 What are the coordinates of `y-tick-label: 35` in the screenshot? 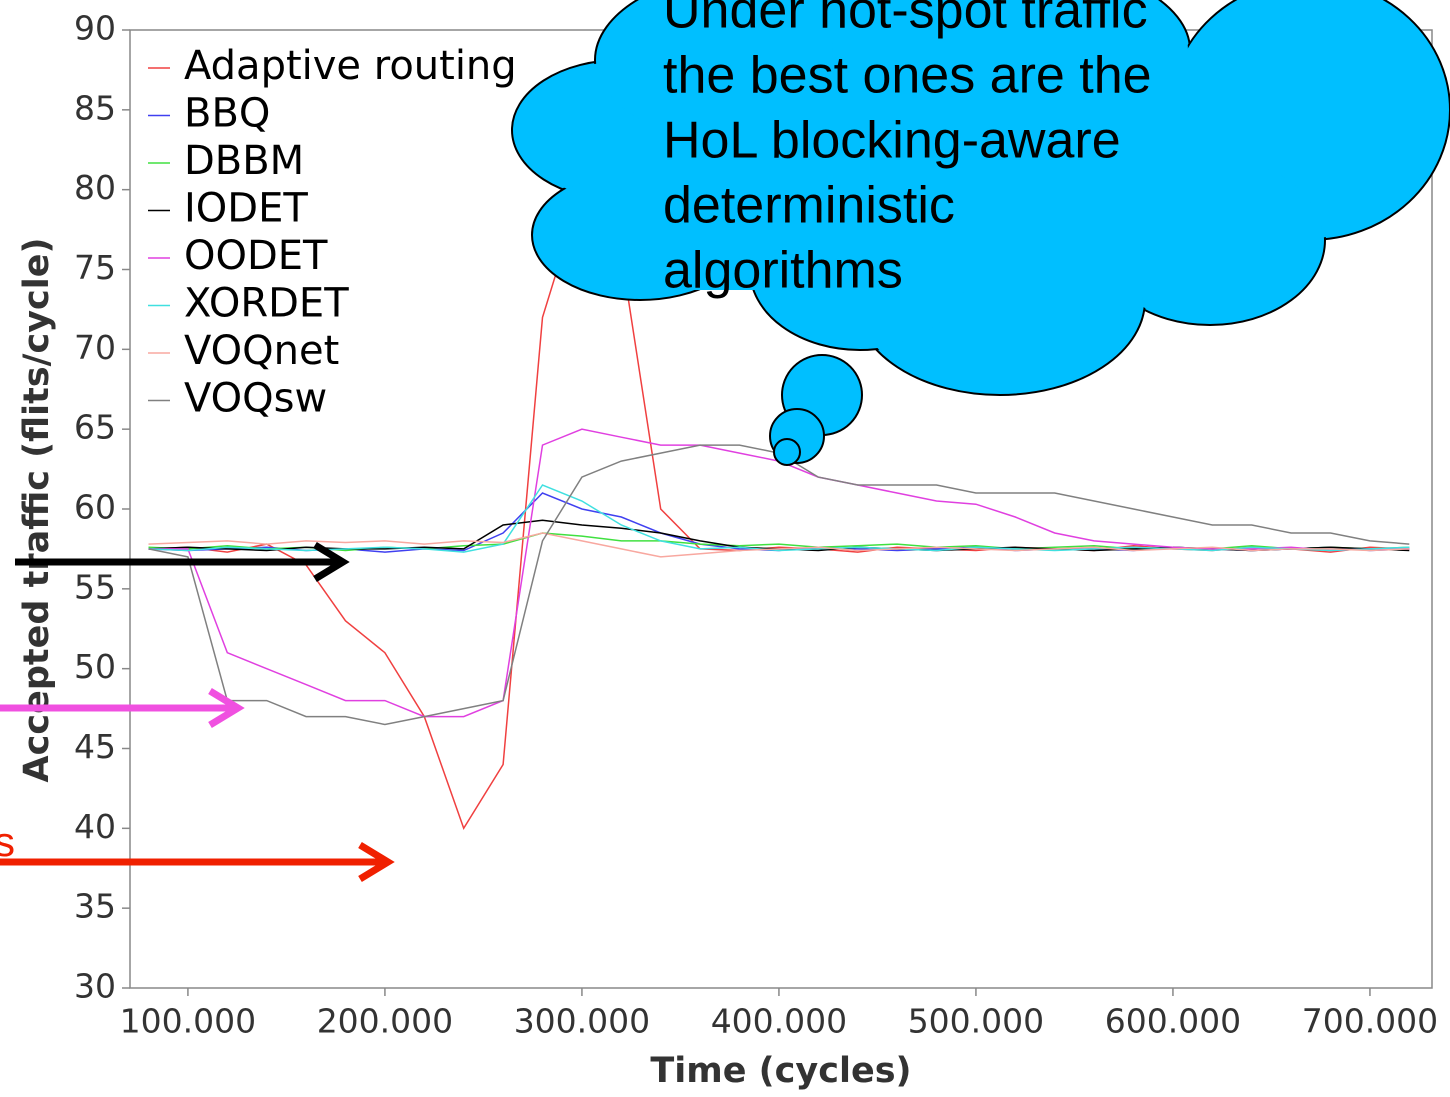 It's located at (95, 906).